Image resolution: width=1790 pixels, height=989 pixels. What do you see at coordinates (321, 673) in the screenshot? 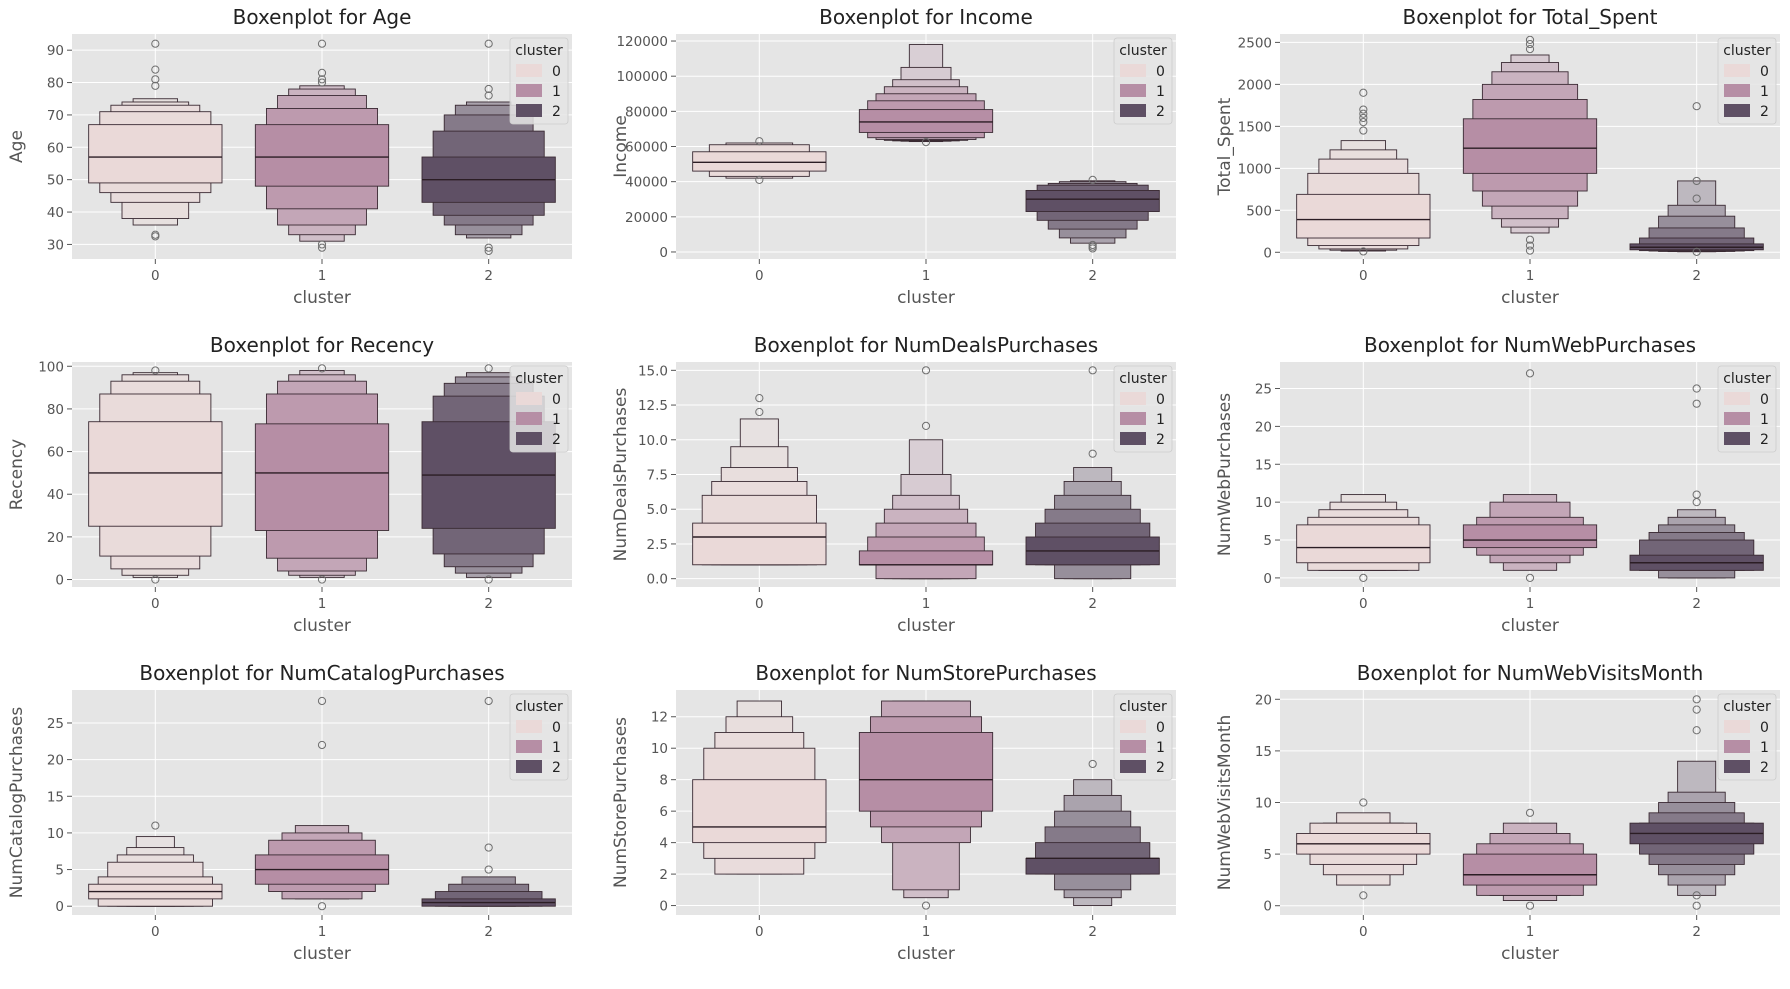
I see `panel-title: Boxenplot for NumCatalogPurchases` at bounding box center [321, 673].